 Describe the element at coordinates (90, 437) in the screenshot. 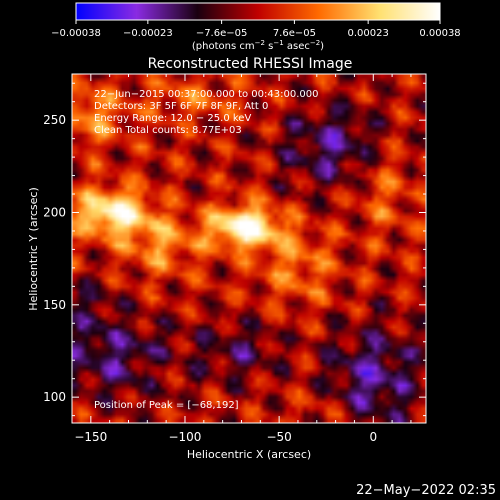

I see `x-tick-label: −150` at that location.